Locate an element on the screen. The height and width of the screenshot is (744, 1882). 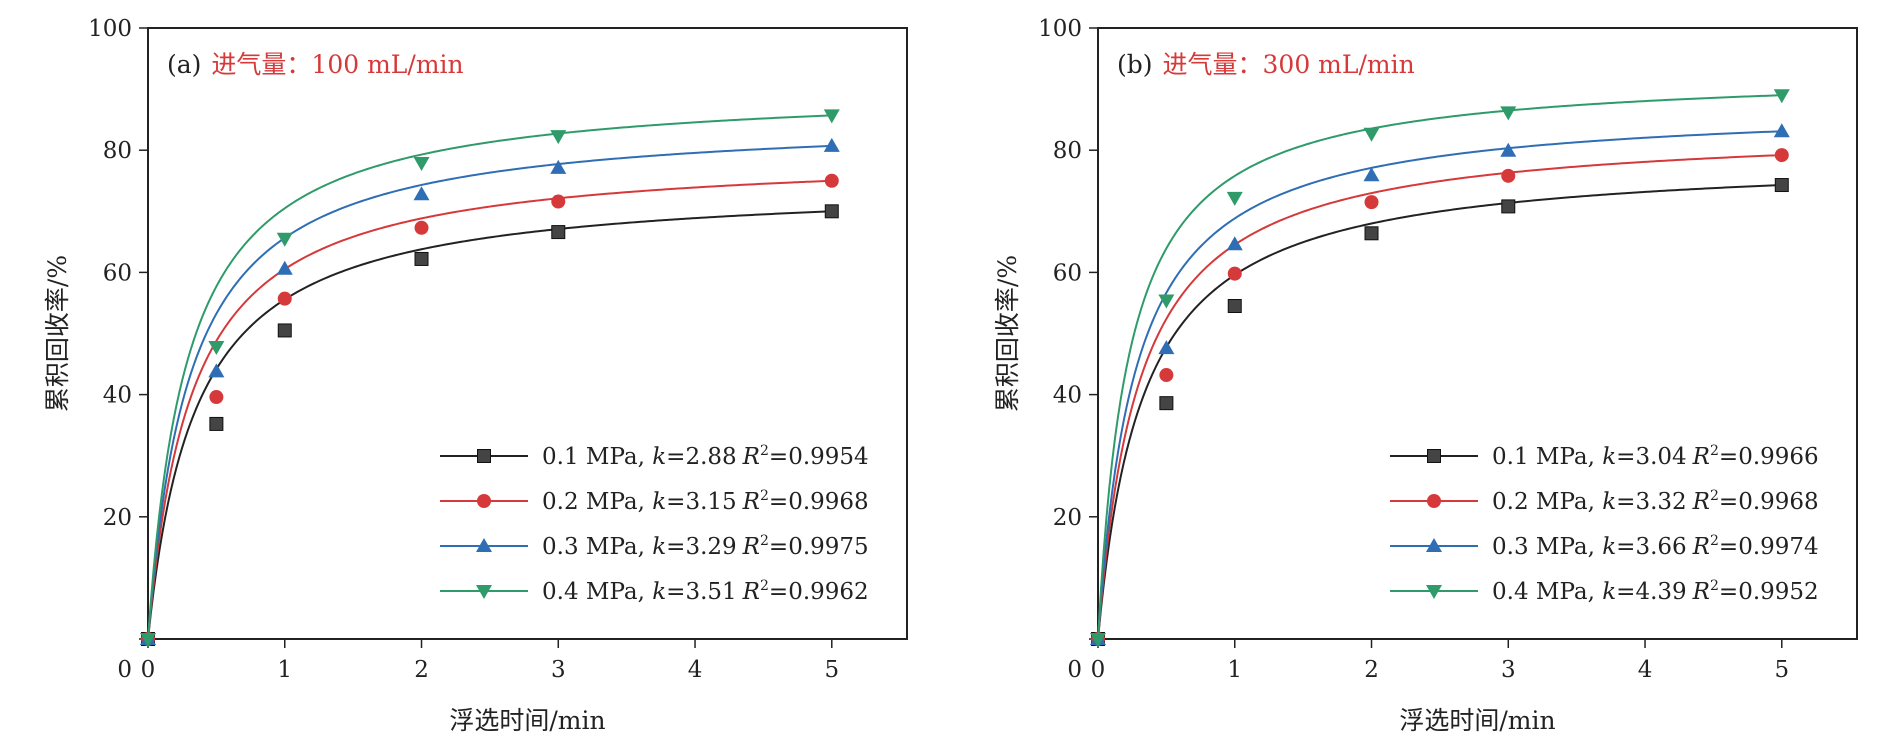
legend-k-value: 3.15 is located at coordinates (710, 502).